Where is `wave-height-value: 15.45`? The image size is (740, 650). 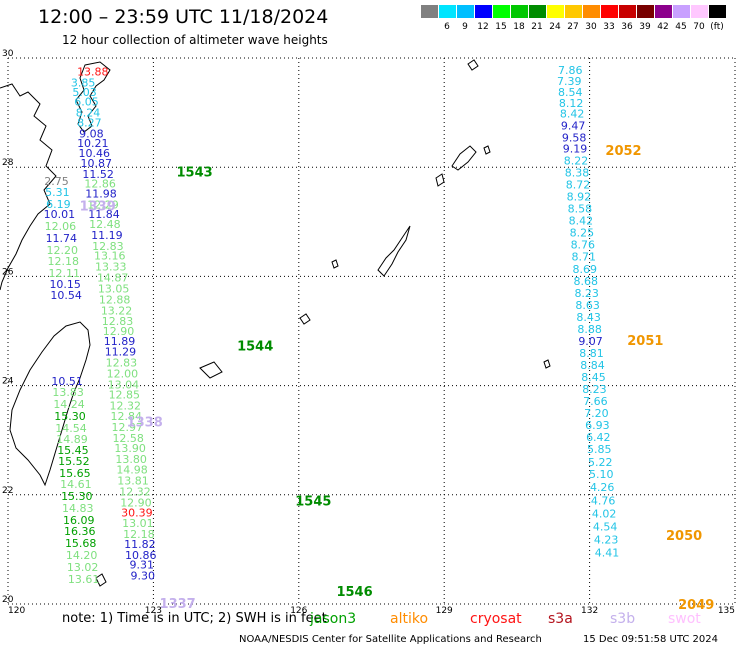 wave-height-value: 15.45 is located at coordinates (73, 450).